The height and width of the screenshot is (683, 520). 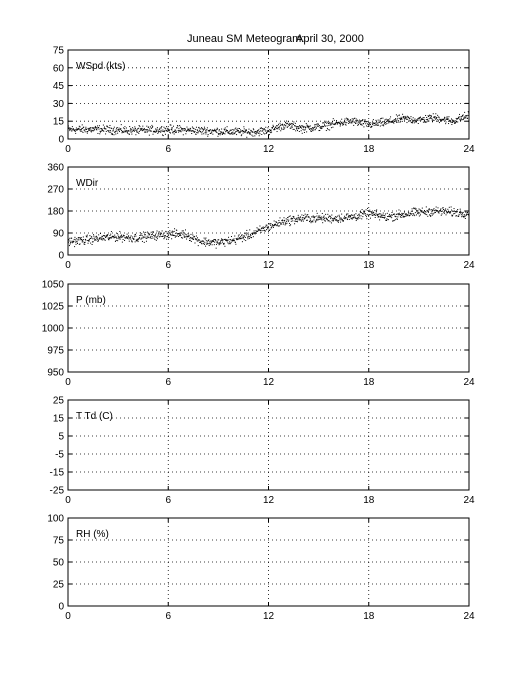 What do you see at coordinates (61, 140) in the screenshot?
I see `y-tick-label: 0` at bounding box center [61, 140].